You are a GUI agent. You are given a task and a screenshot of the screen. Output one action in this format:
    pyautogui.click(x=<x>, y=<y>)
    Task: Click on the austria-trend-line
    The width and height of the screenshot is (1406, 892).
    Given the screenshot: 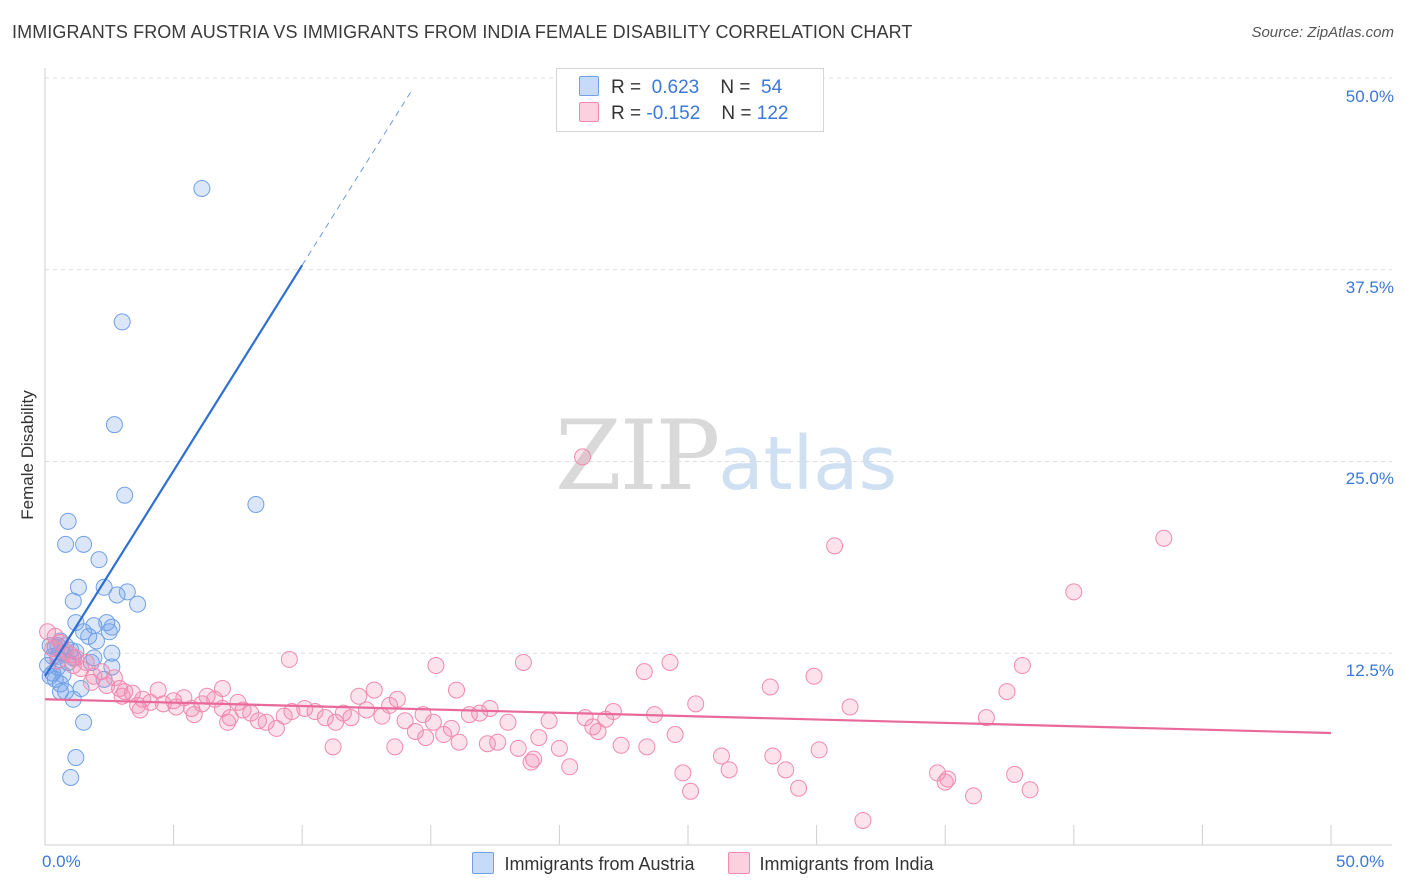 What is the action you would take?
    pyautogui.click(x=174, y=470)
    